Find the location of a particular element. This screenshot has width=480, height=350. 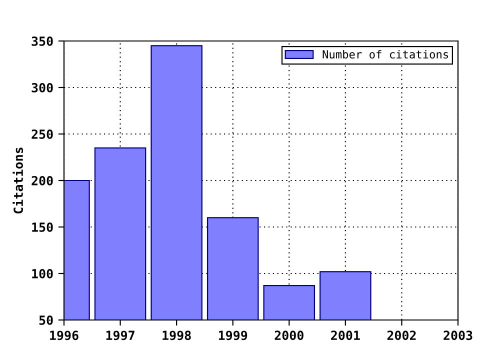

x-tick-label: 2001 is located at coordinates (345, 335).